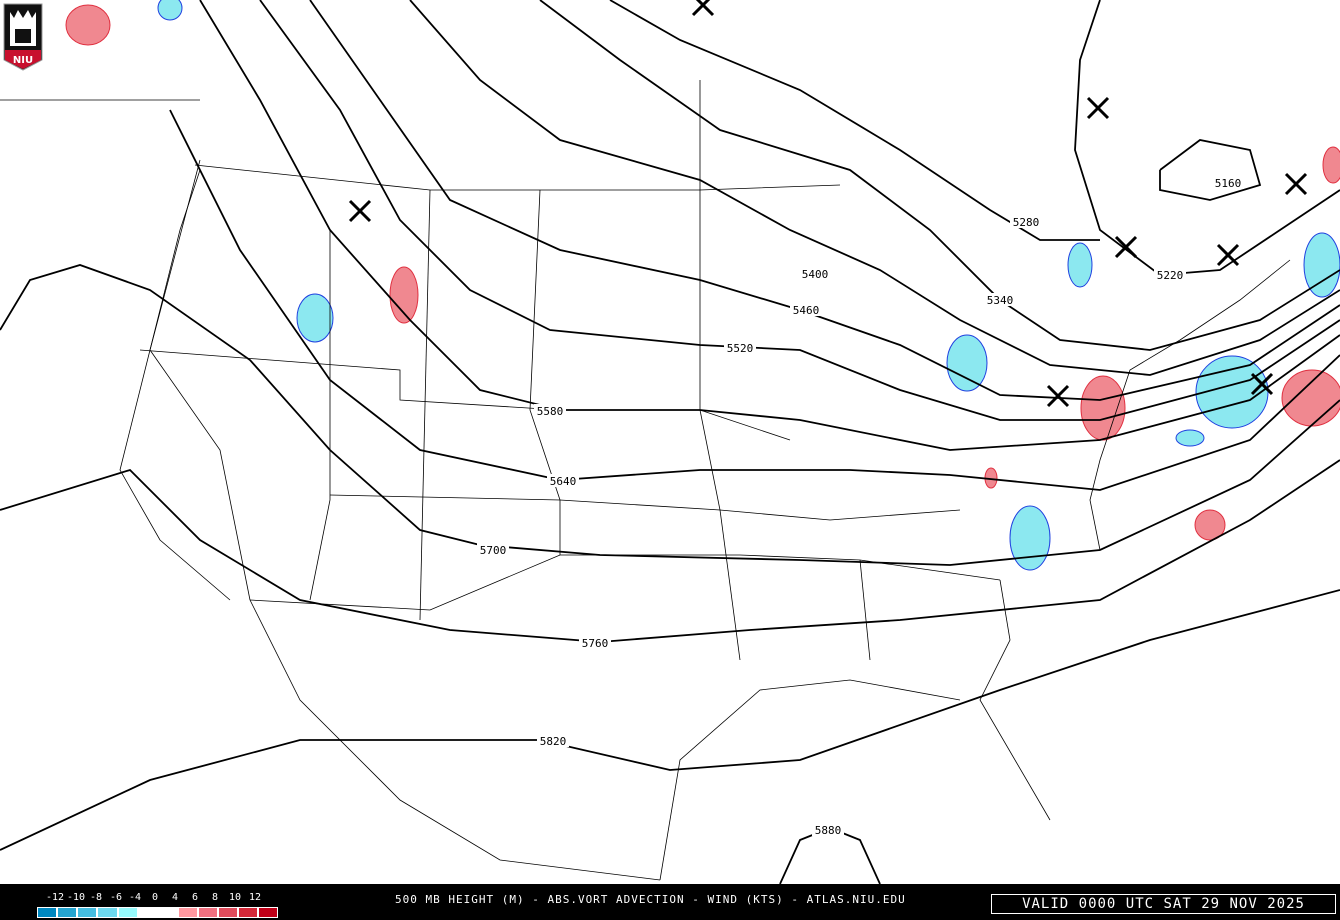  Describe the element at coordinates (96, 897) in the screenshot. I see `legend-label: -8` at that location.